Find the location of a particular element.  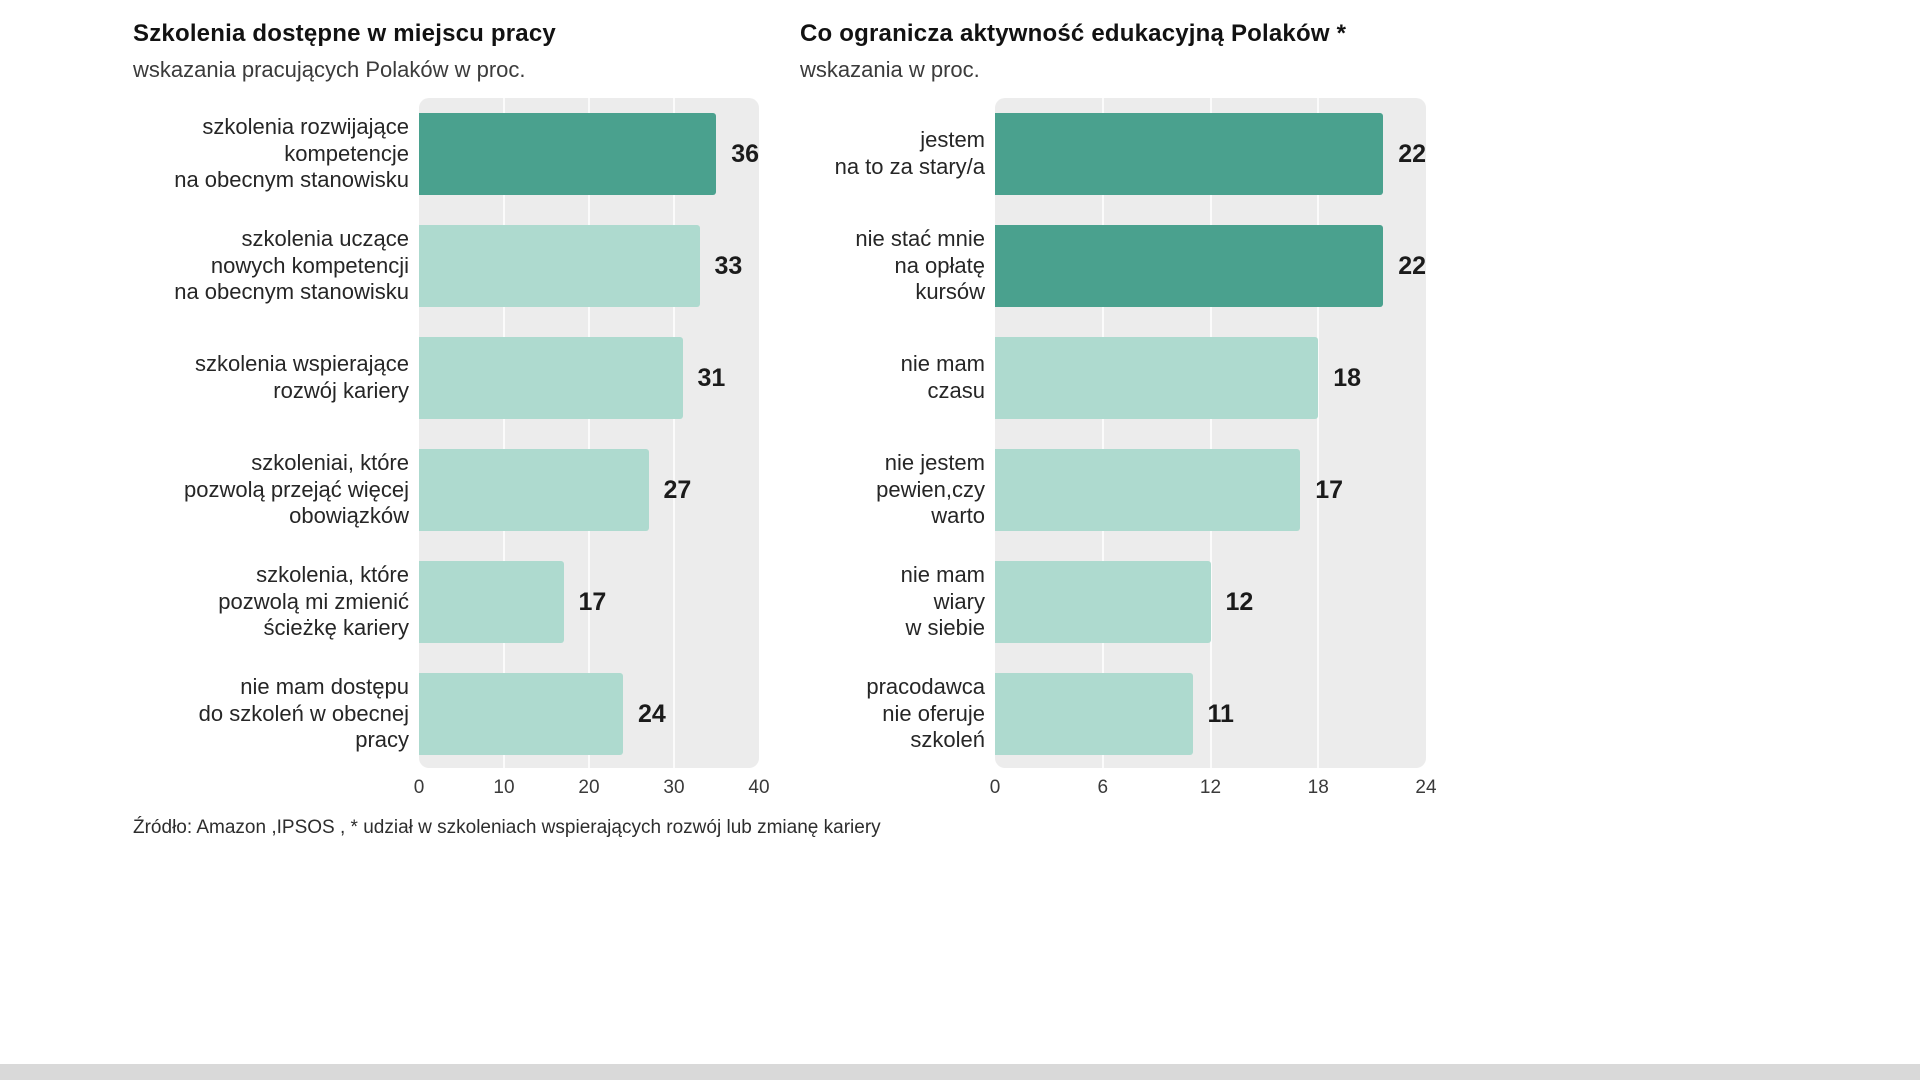

axis-tick-label: 30 is located at coordinates (674, 787).